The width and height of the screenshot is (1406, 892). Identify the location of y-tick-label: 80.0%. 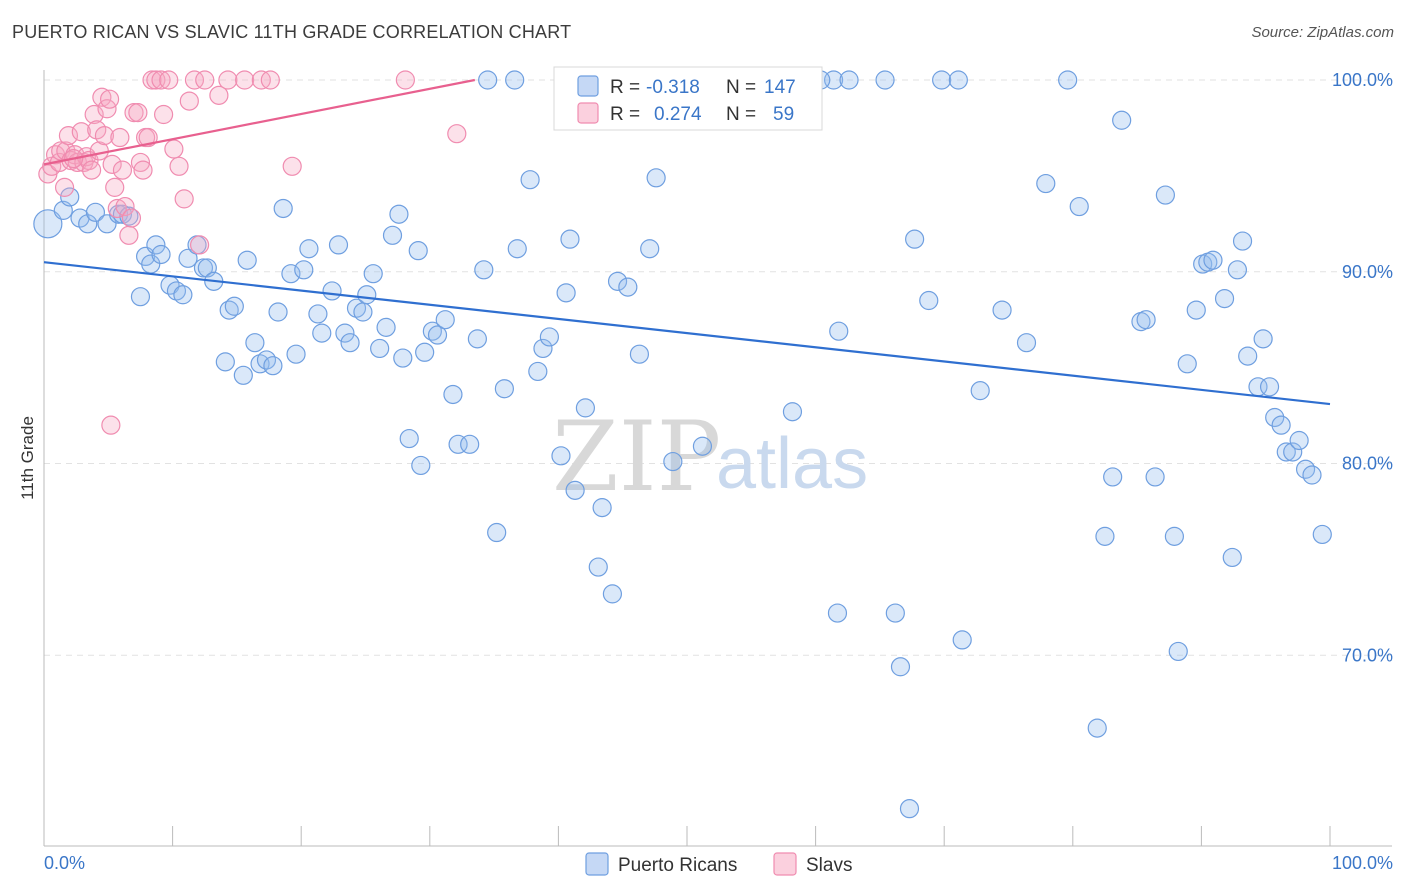
(1367, 464).